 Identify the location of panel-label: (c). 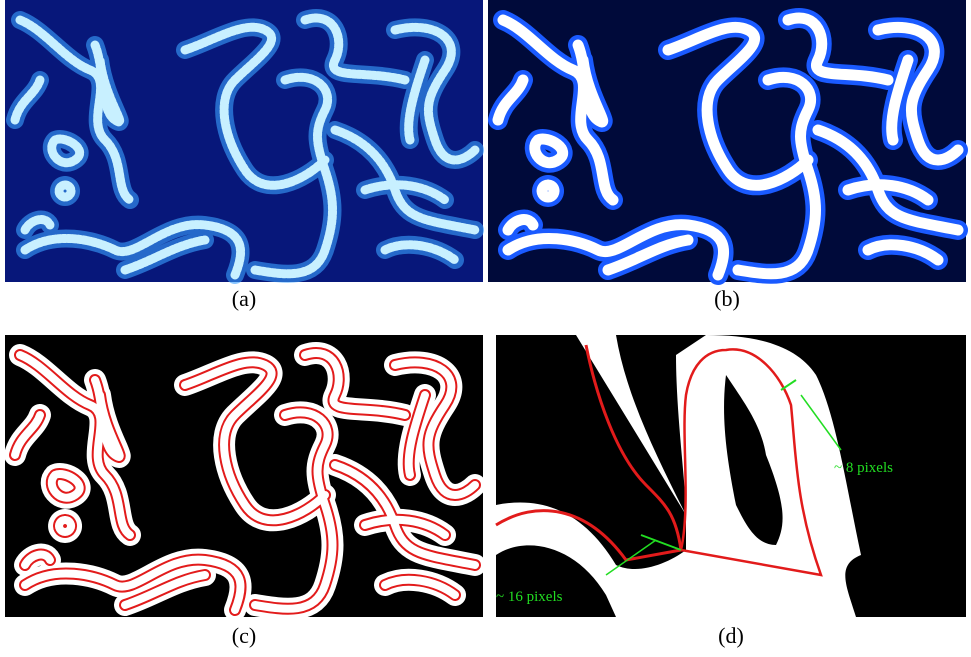
(244, 635).